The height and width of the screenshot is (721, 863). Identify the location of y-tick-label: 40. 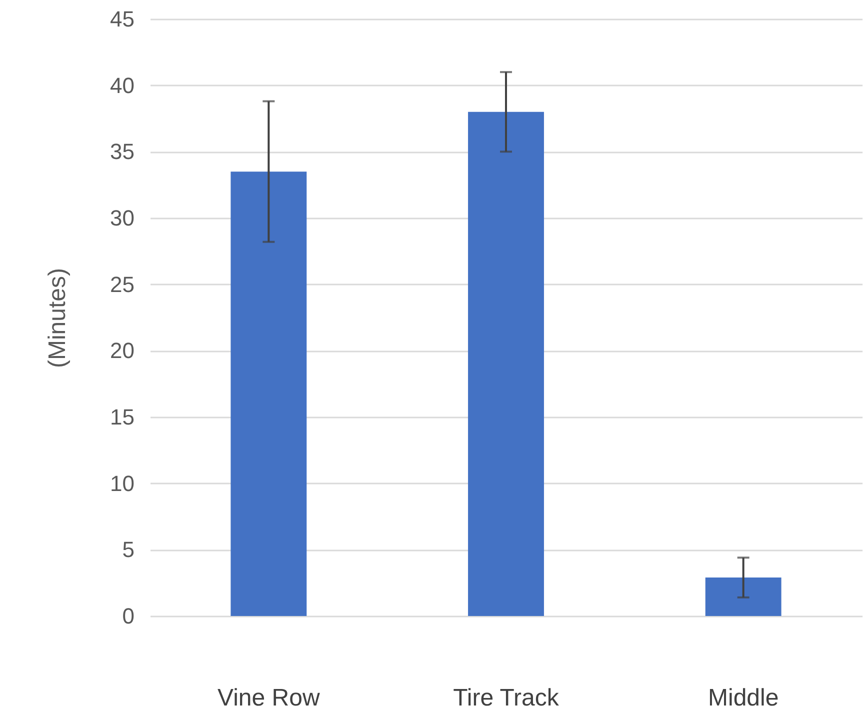
(122, 85).